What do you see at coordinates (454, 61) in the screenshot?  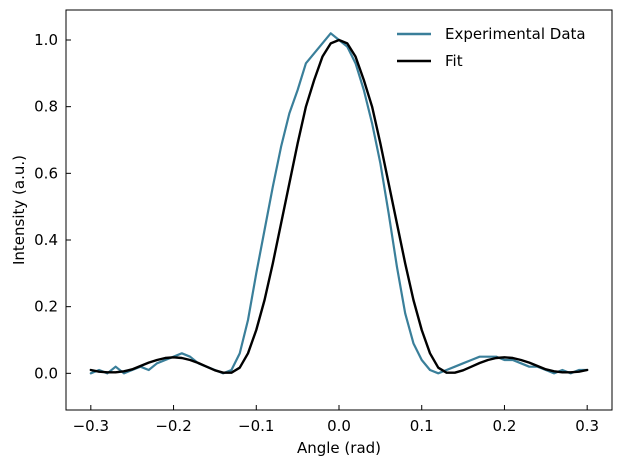 I see `legend-label: Fit` at bounding box center [454, 61].